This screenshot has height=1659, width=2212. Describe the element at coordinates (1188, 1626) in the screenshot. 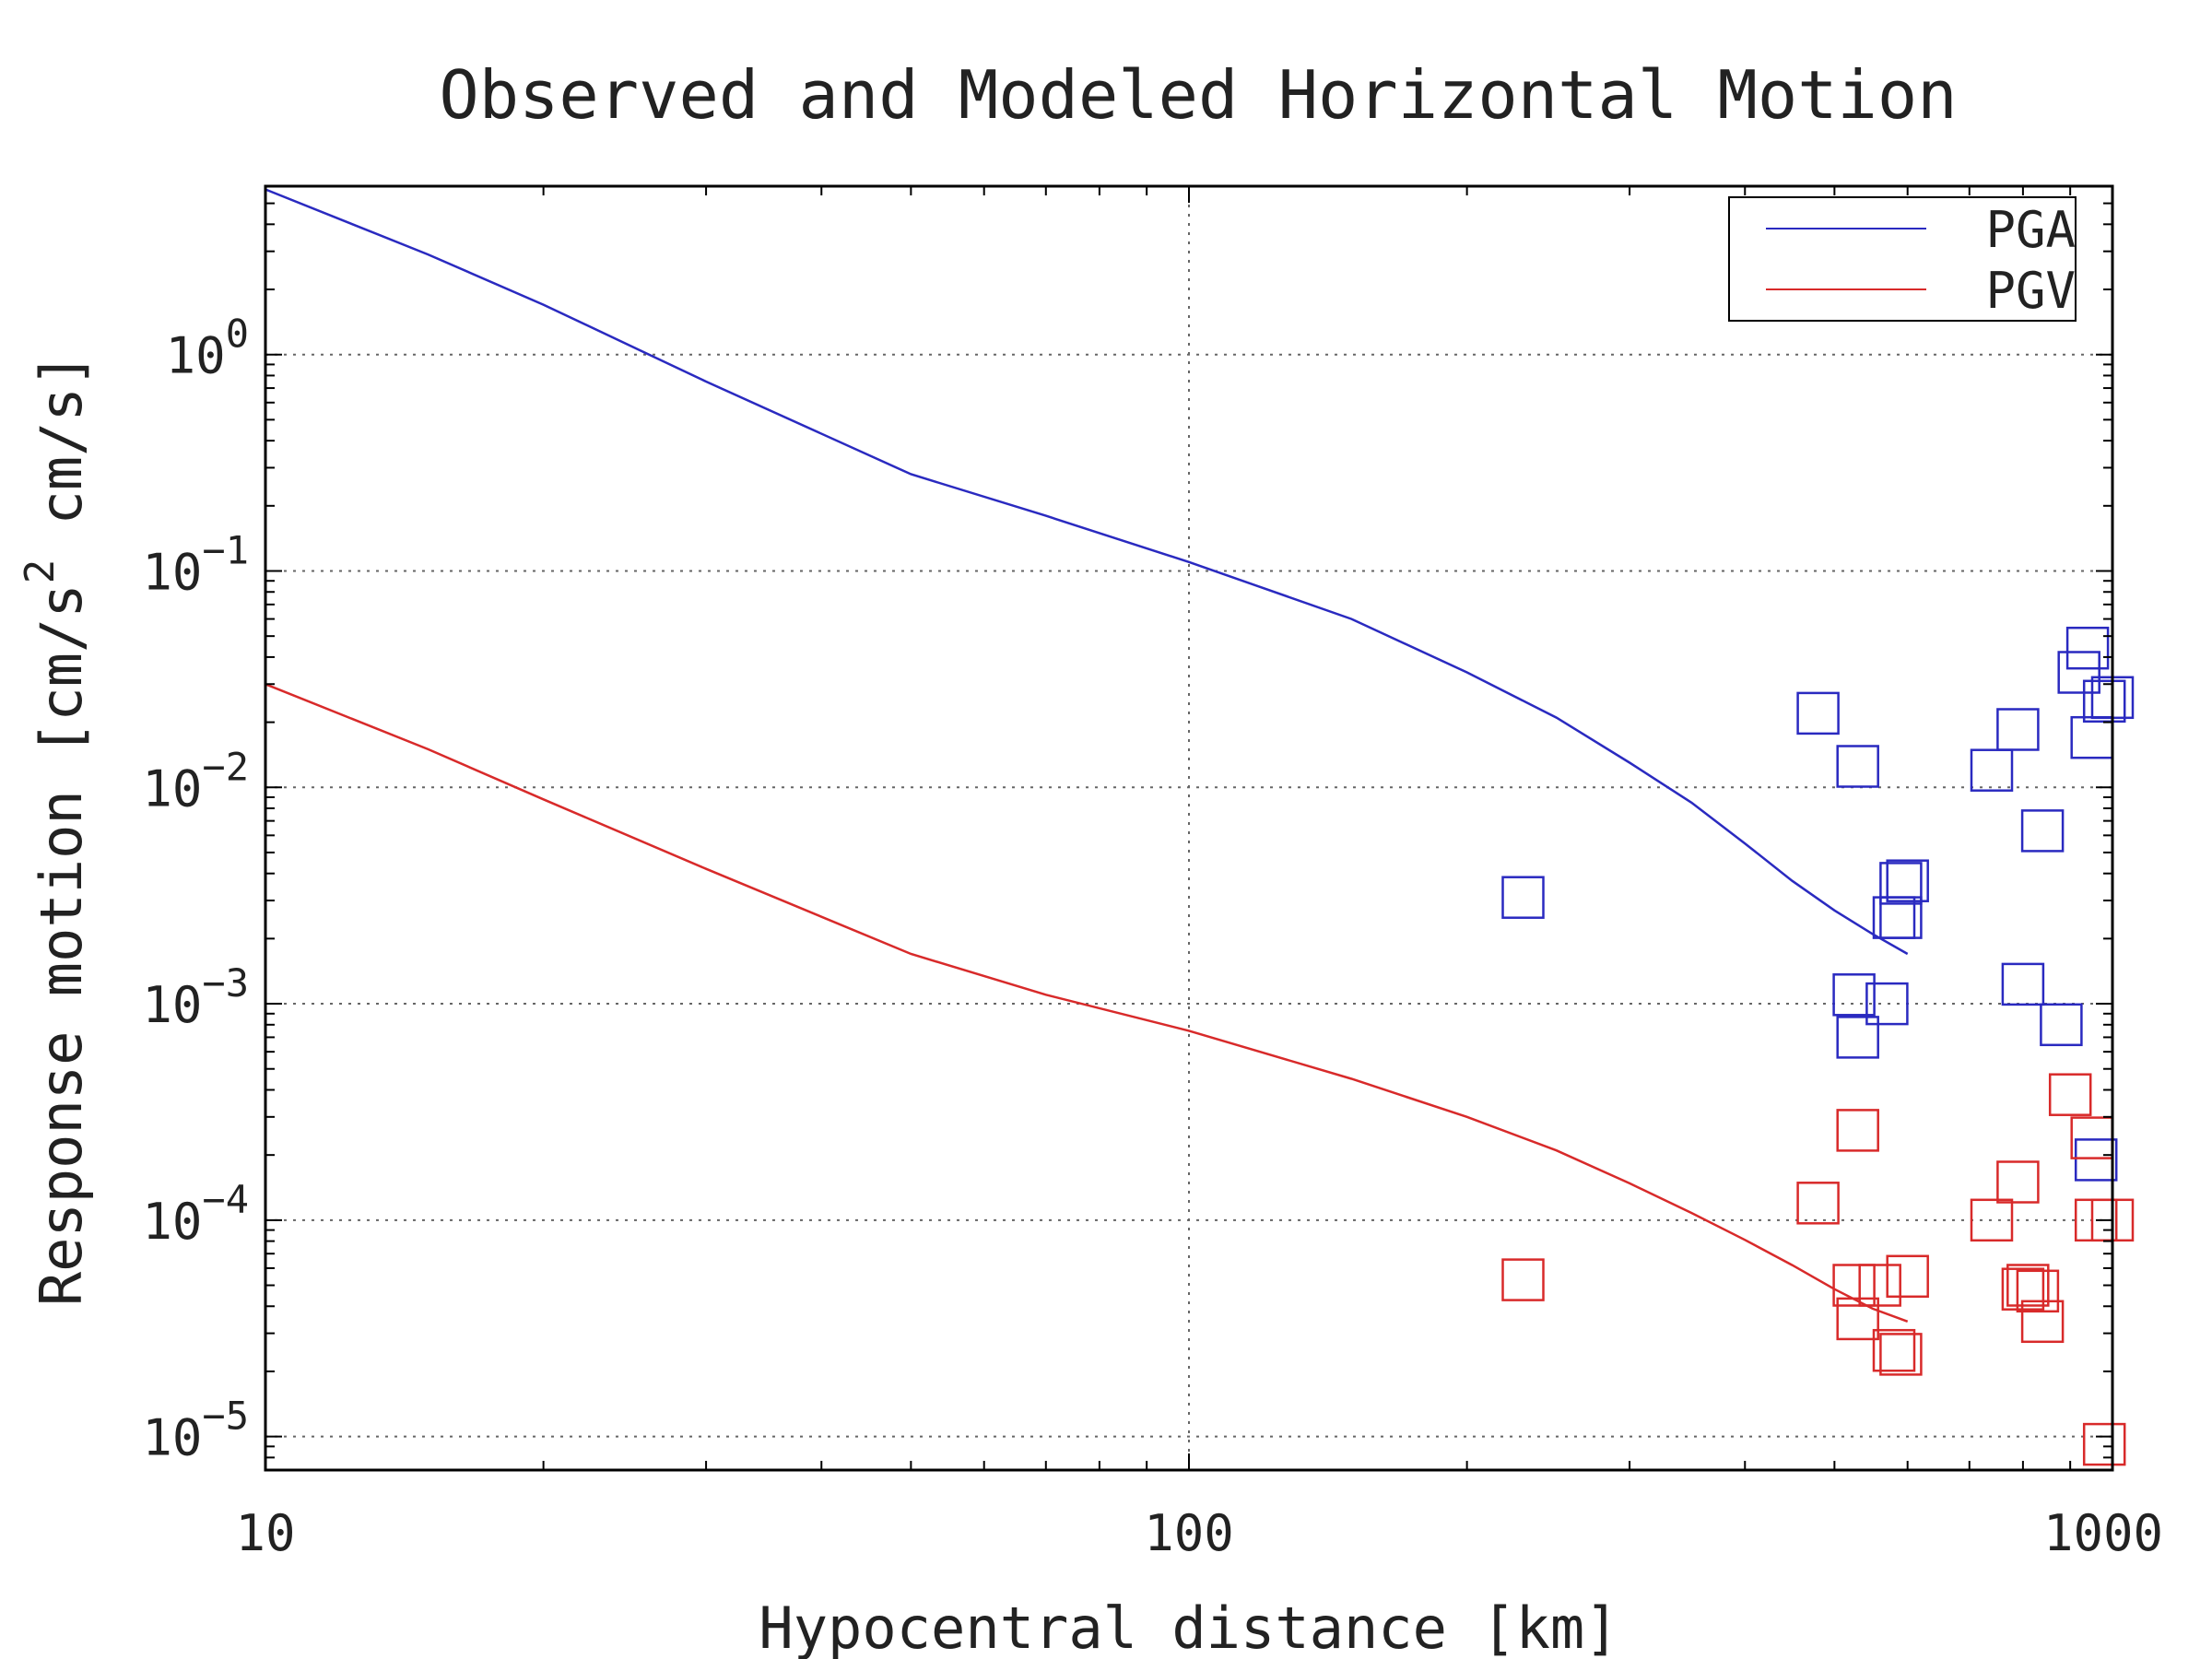

I see `x-axis-label: Hypocentral distance [km]` at that location.